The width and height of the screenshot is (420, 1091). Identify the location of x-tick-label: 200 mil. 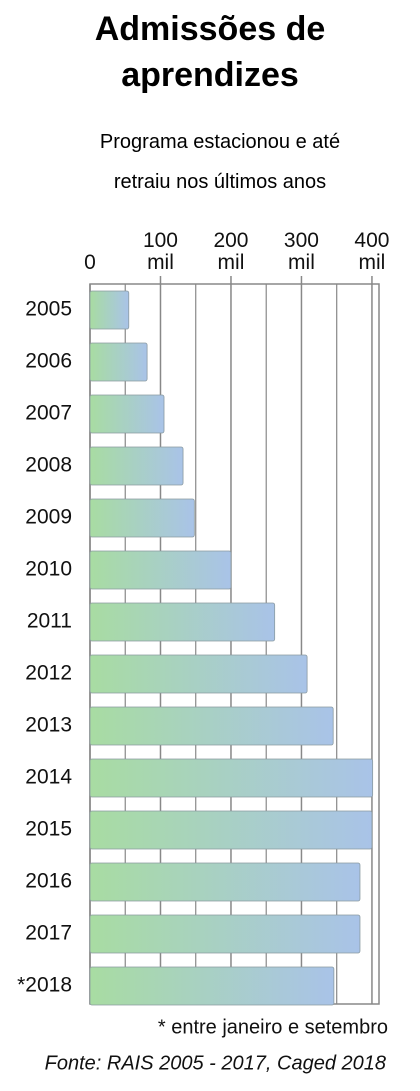
(231, 251).